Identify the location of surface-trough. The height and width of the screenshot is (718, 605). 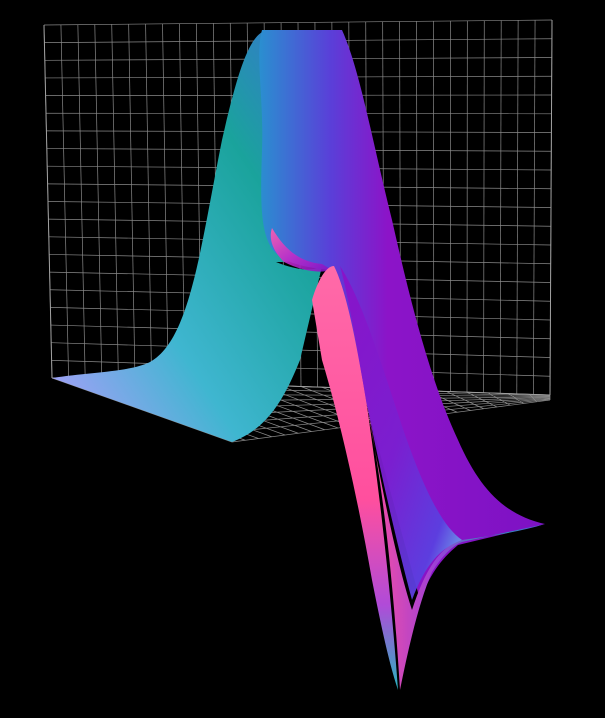
(455, 545).